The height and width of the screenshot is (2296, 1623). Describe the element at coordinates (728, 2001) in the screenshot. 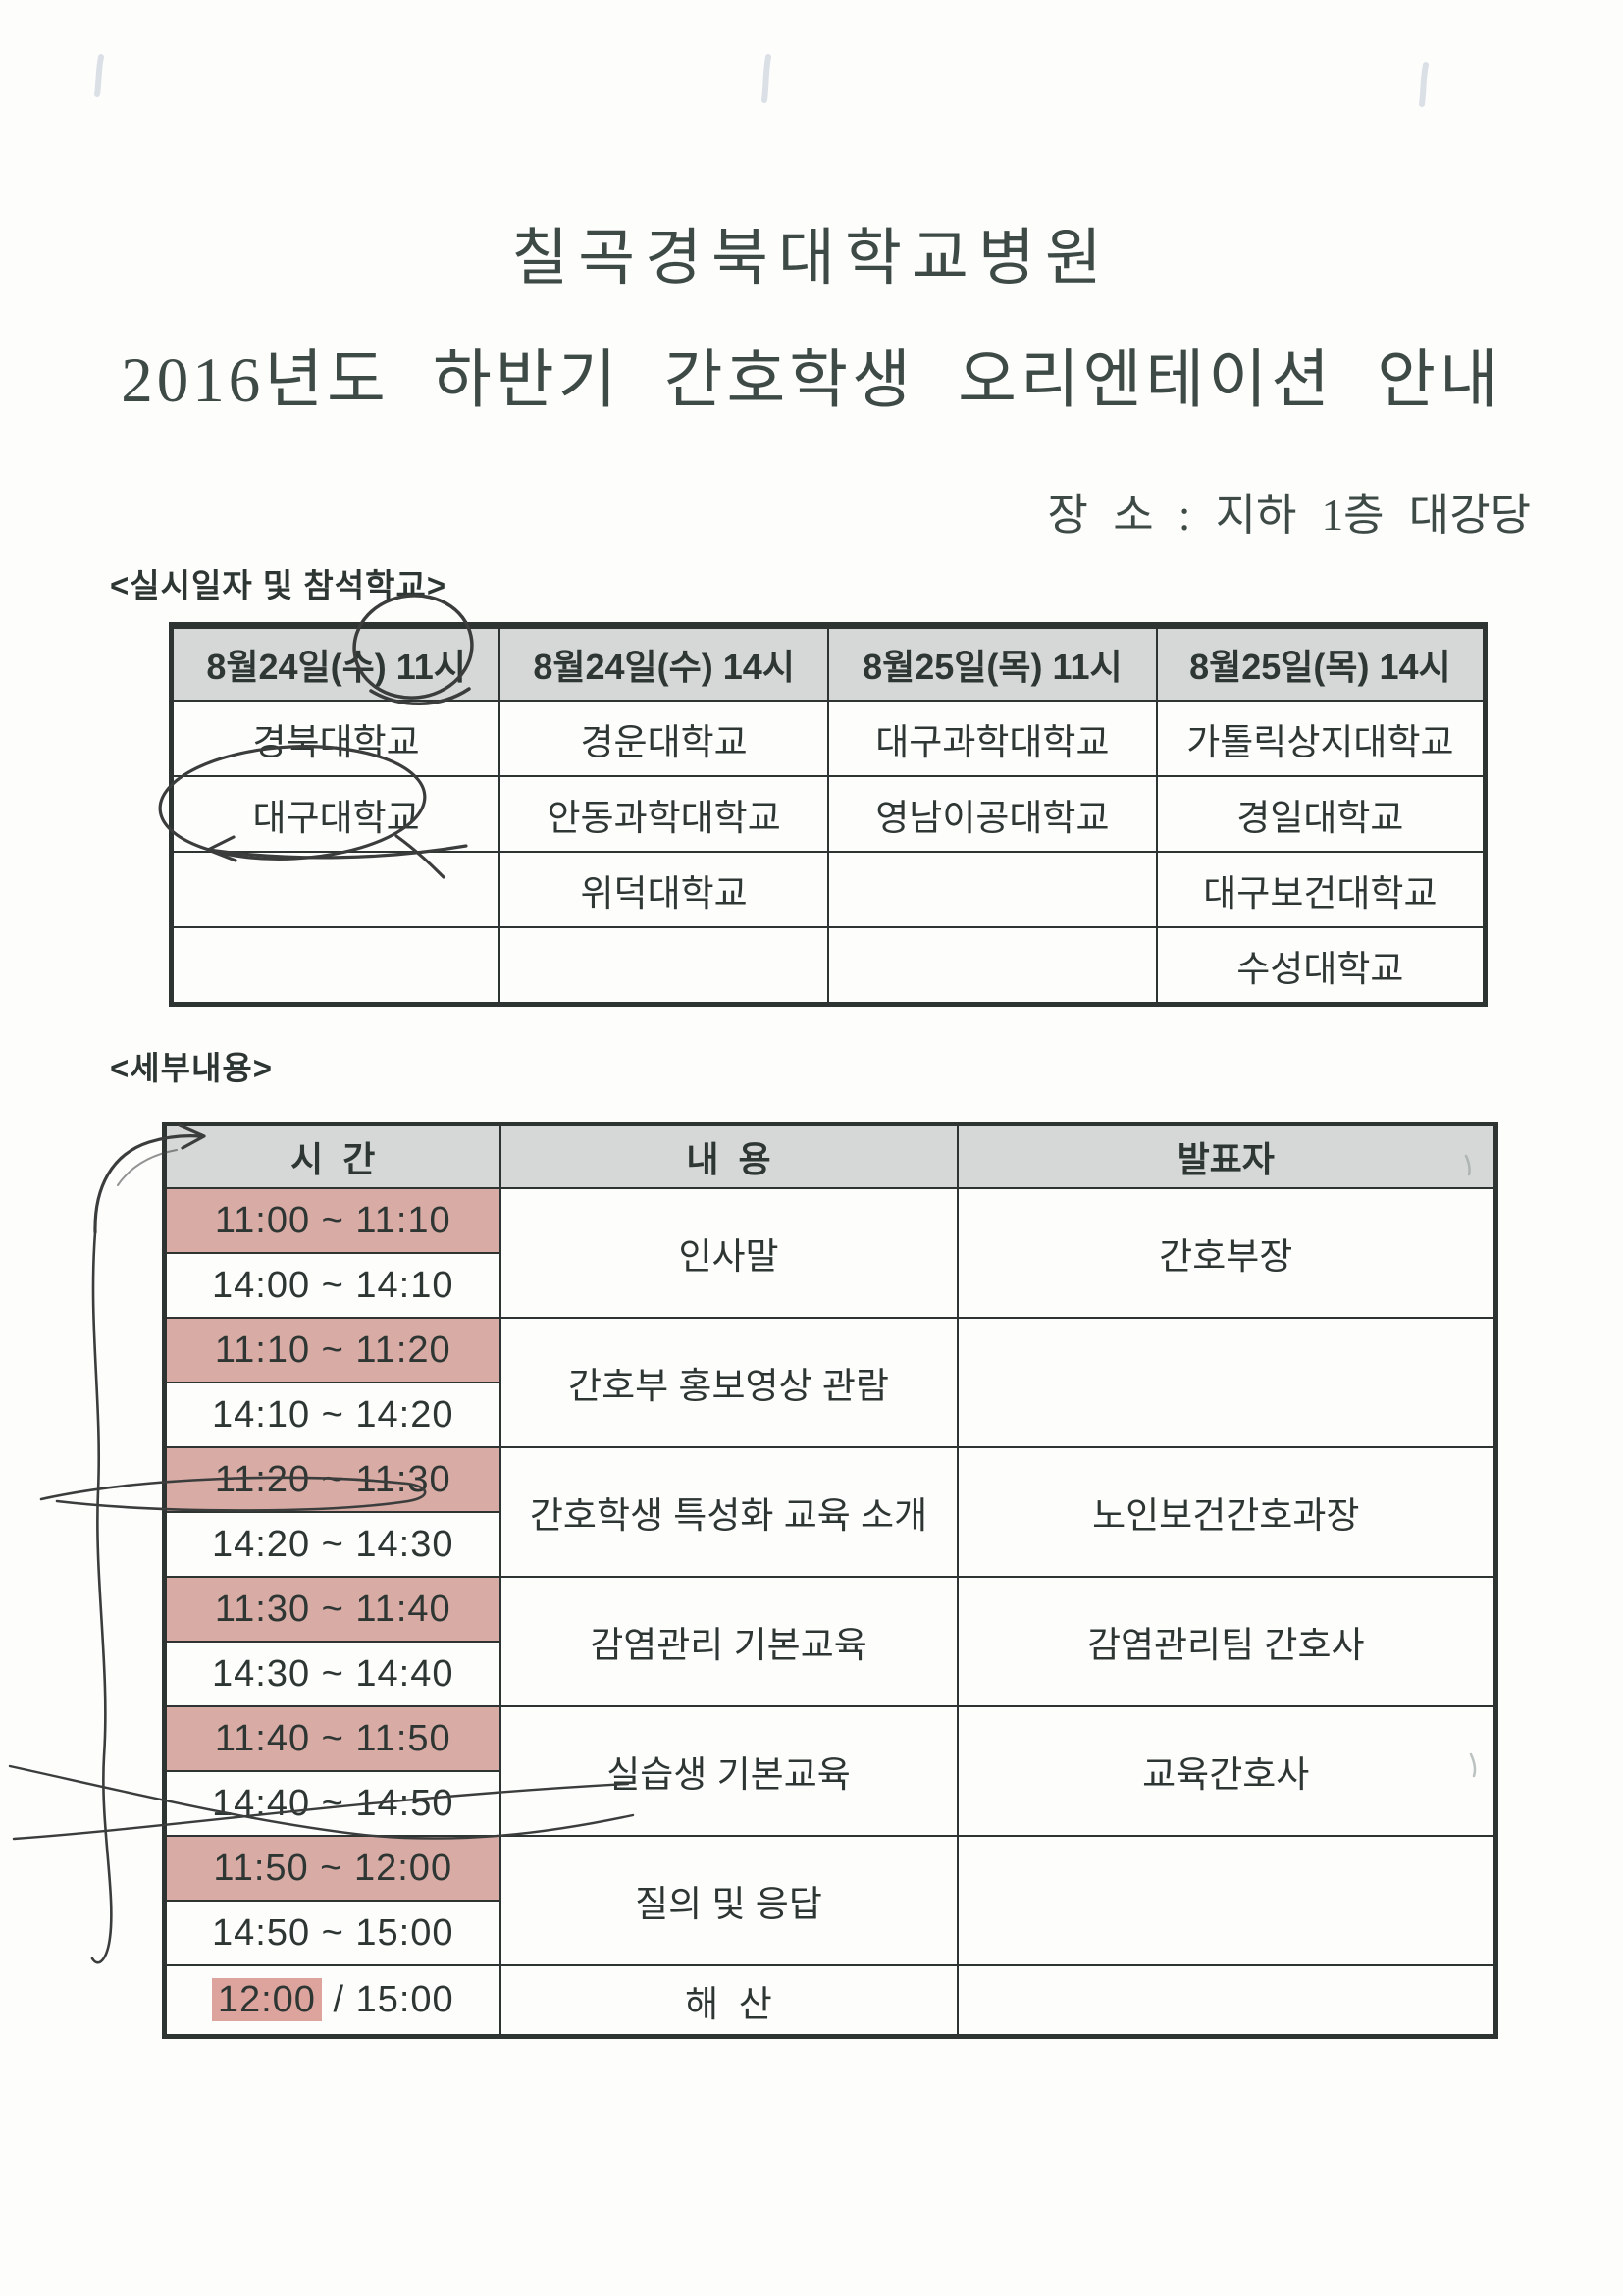

I see `content-cell: 해 산` at that location.